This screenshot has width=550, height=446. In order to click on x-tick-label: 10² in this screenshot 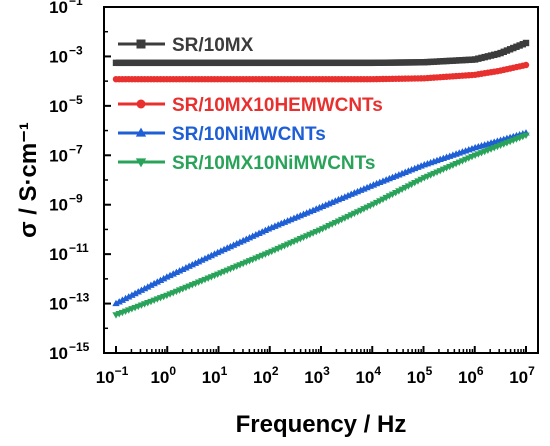, I will do `click(266, 375)`.